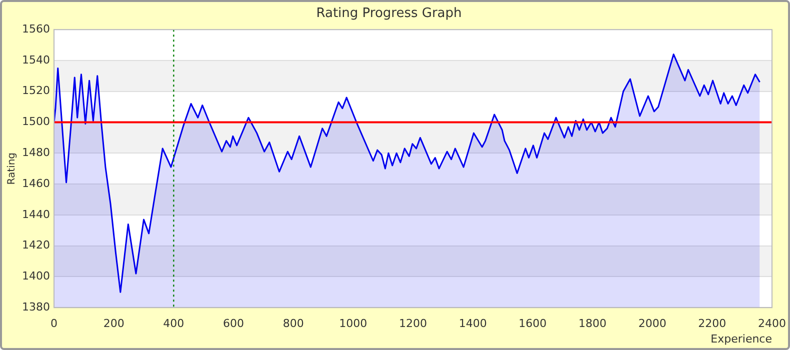  Describe the element at coordinates (36, 153) in the screenshot. I see `y-tick-label: 1480` at that location.